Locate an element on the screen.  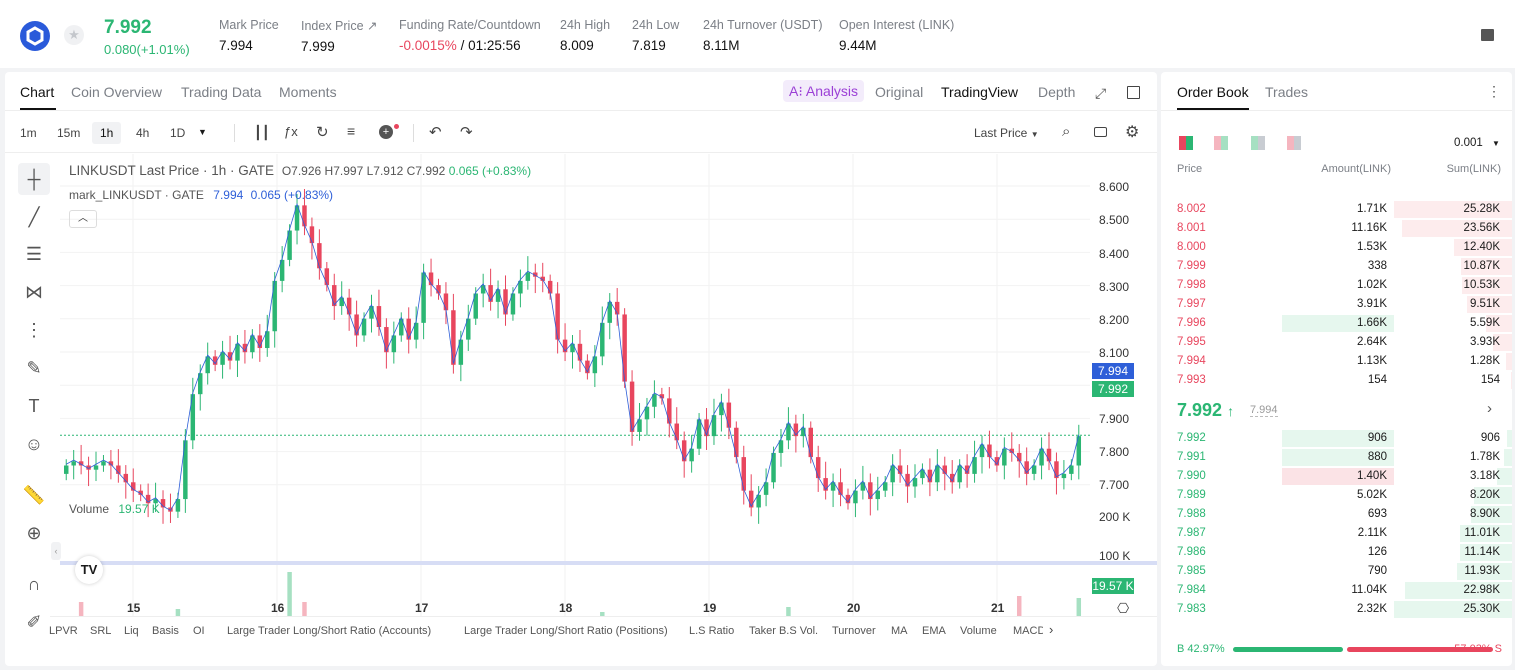
settings-gear-icon: ⚙ is located at coordinates (1132, 132).